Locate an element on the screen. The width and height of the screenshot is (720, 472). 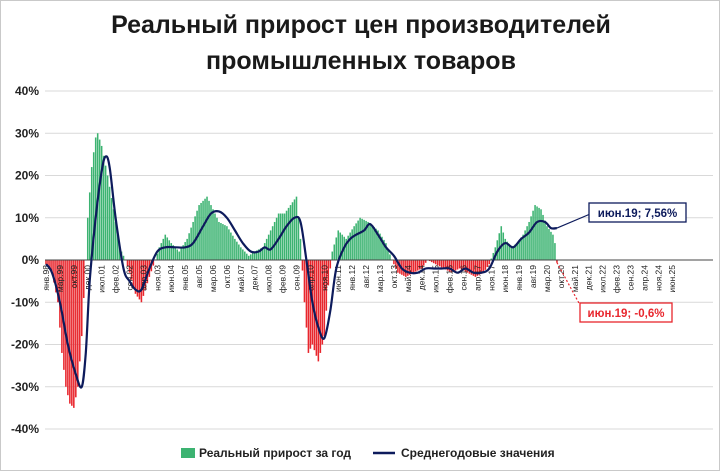
x-tick-label: окт.13 is located at coordinates (394, 277).